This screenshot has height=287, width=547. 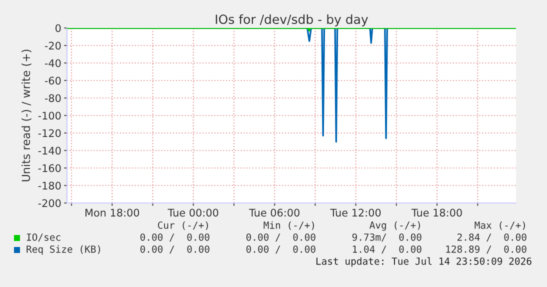 I want to click on y-tick-label: -180, so click(x=49, y=186).